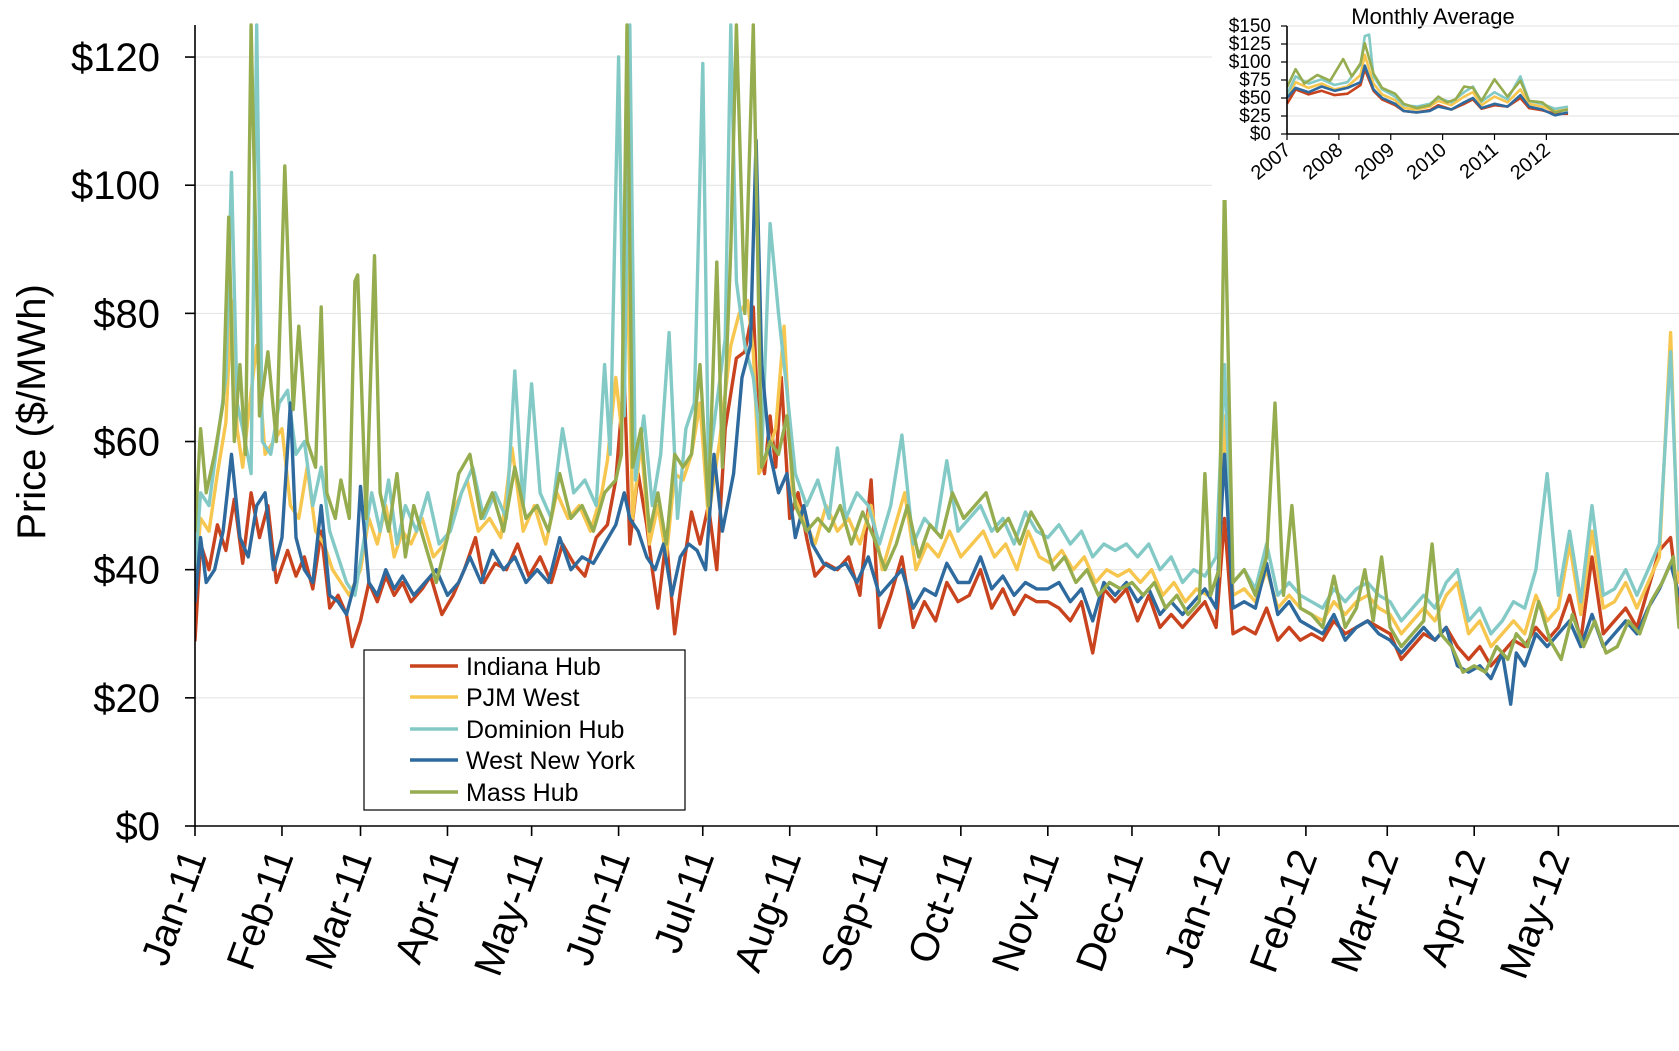 This screenshot has height=1051, width=1679. I want to click on legend-label-dominion-hub: Dominion Hub, so click(545, 730).